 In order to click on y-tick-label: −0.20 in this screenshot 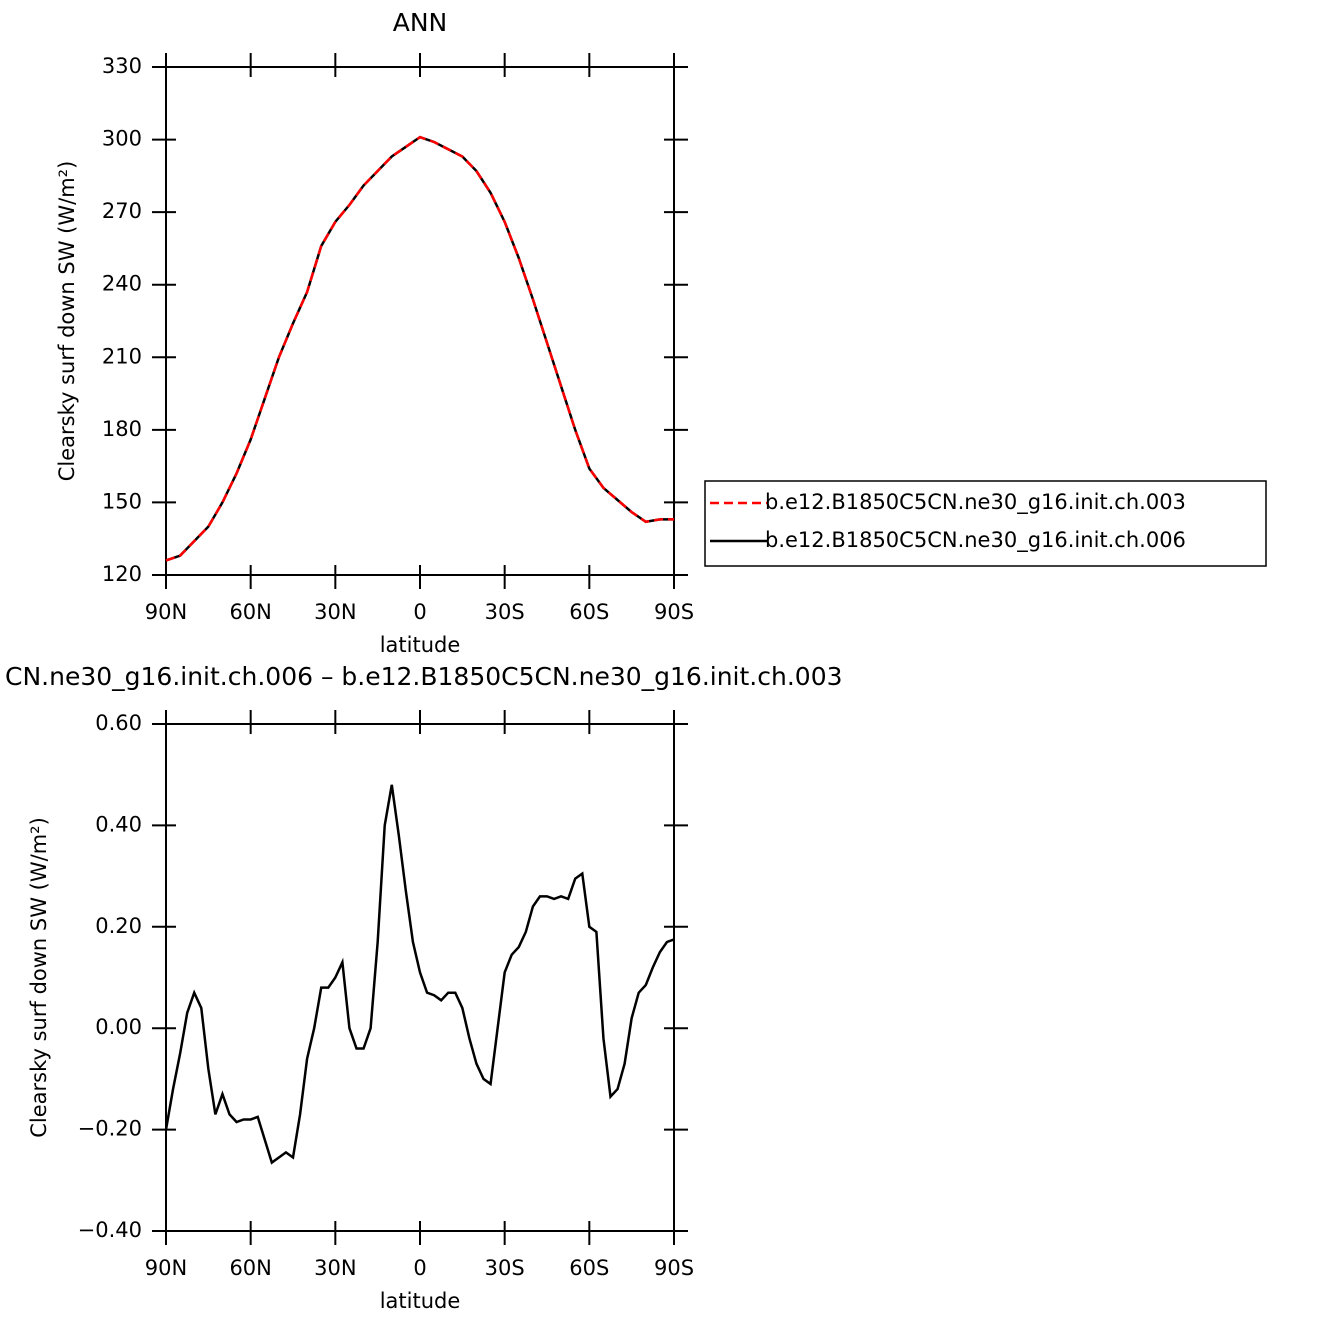, I will do `click(110, 1129)`.